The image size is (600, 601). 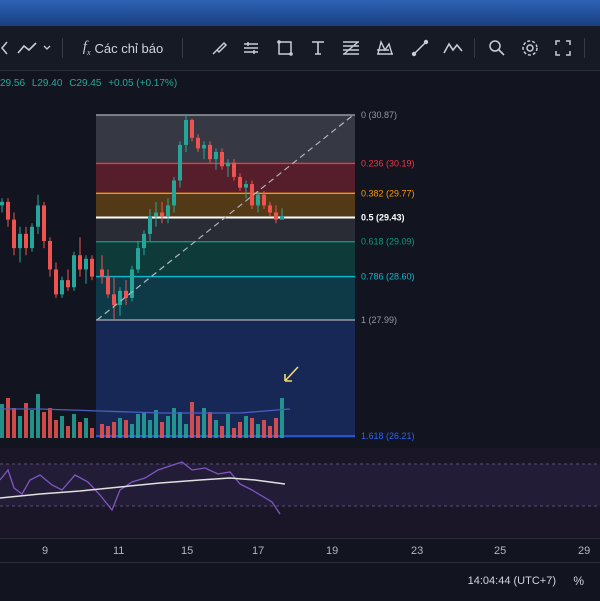 I want to click on time-label: 25, so click(x=500, y=551).